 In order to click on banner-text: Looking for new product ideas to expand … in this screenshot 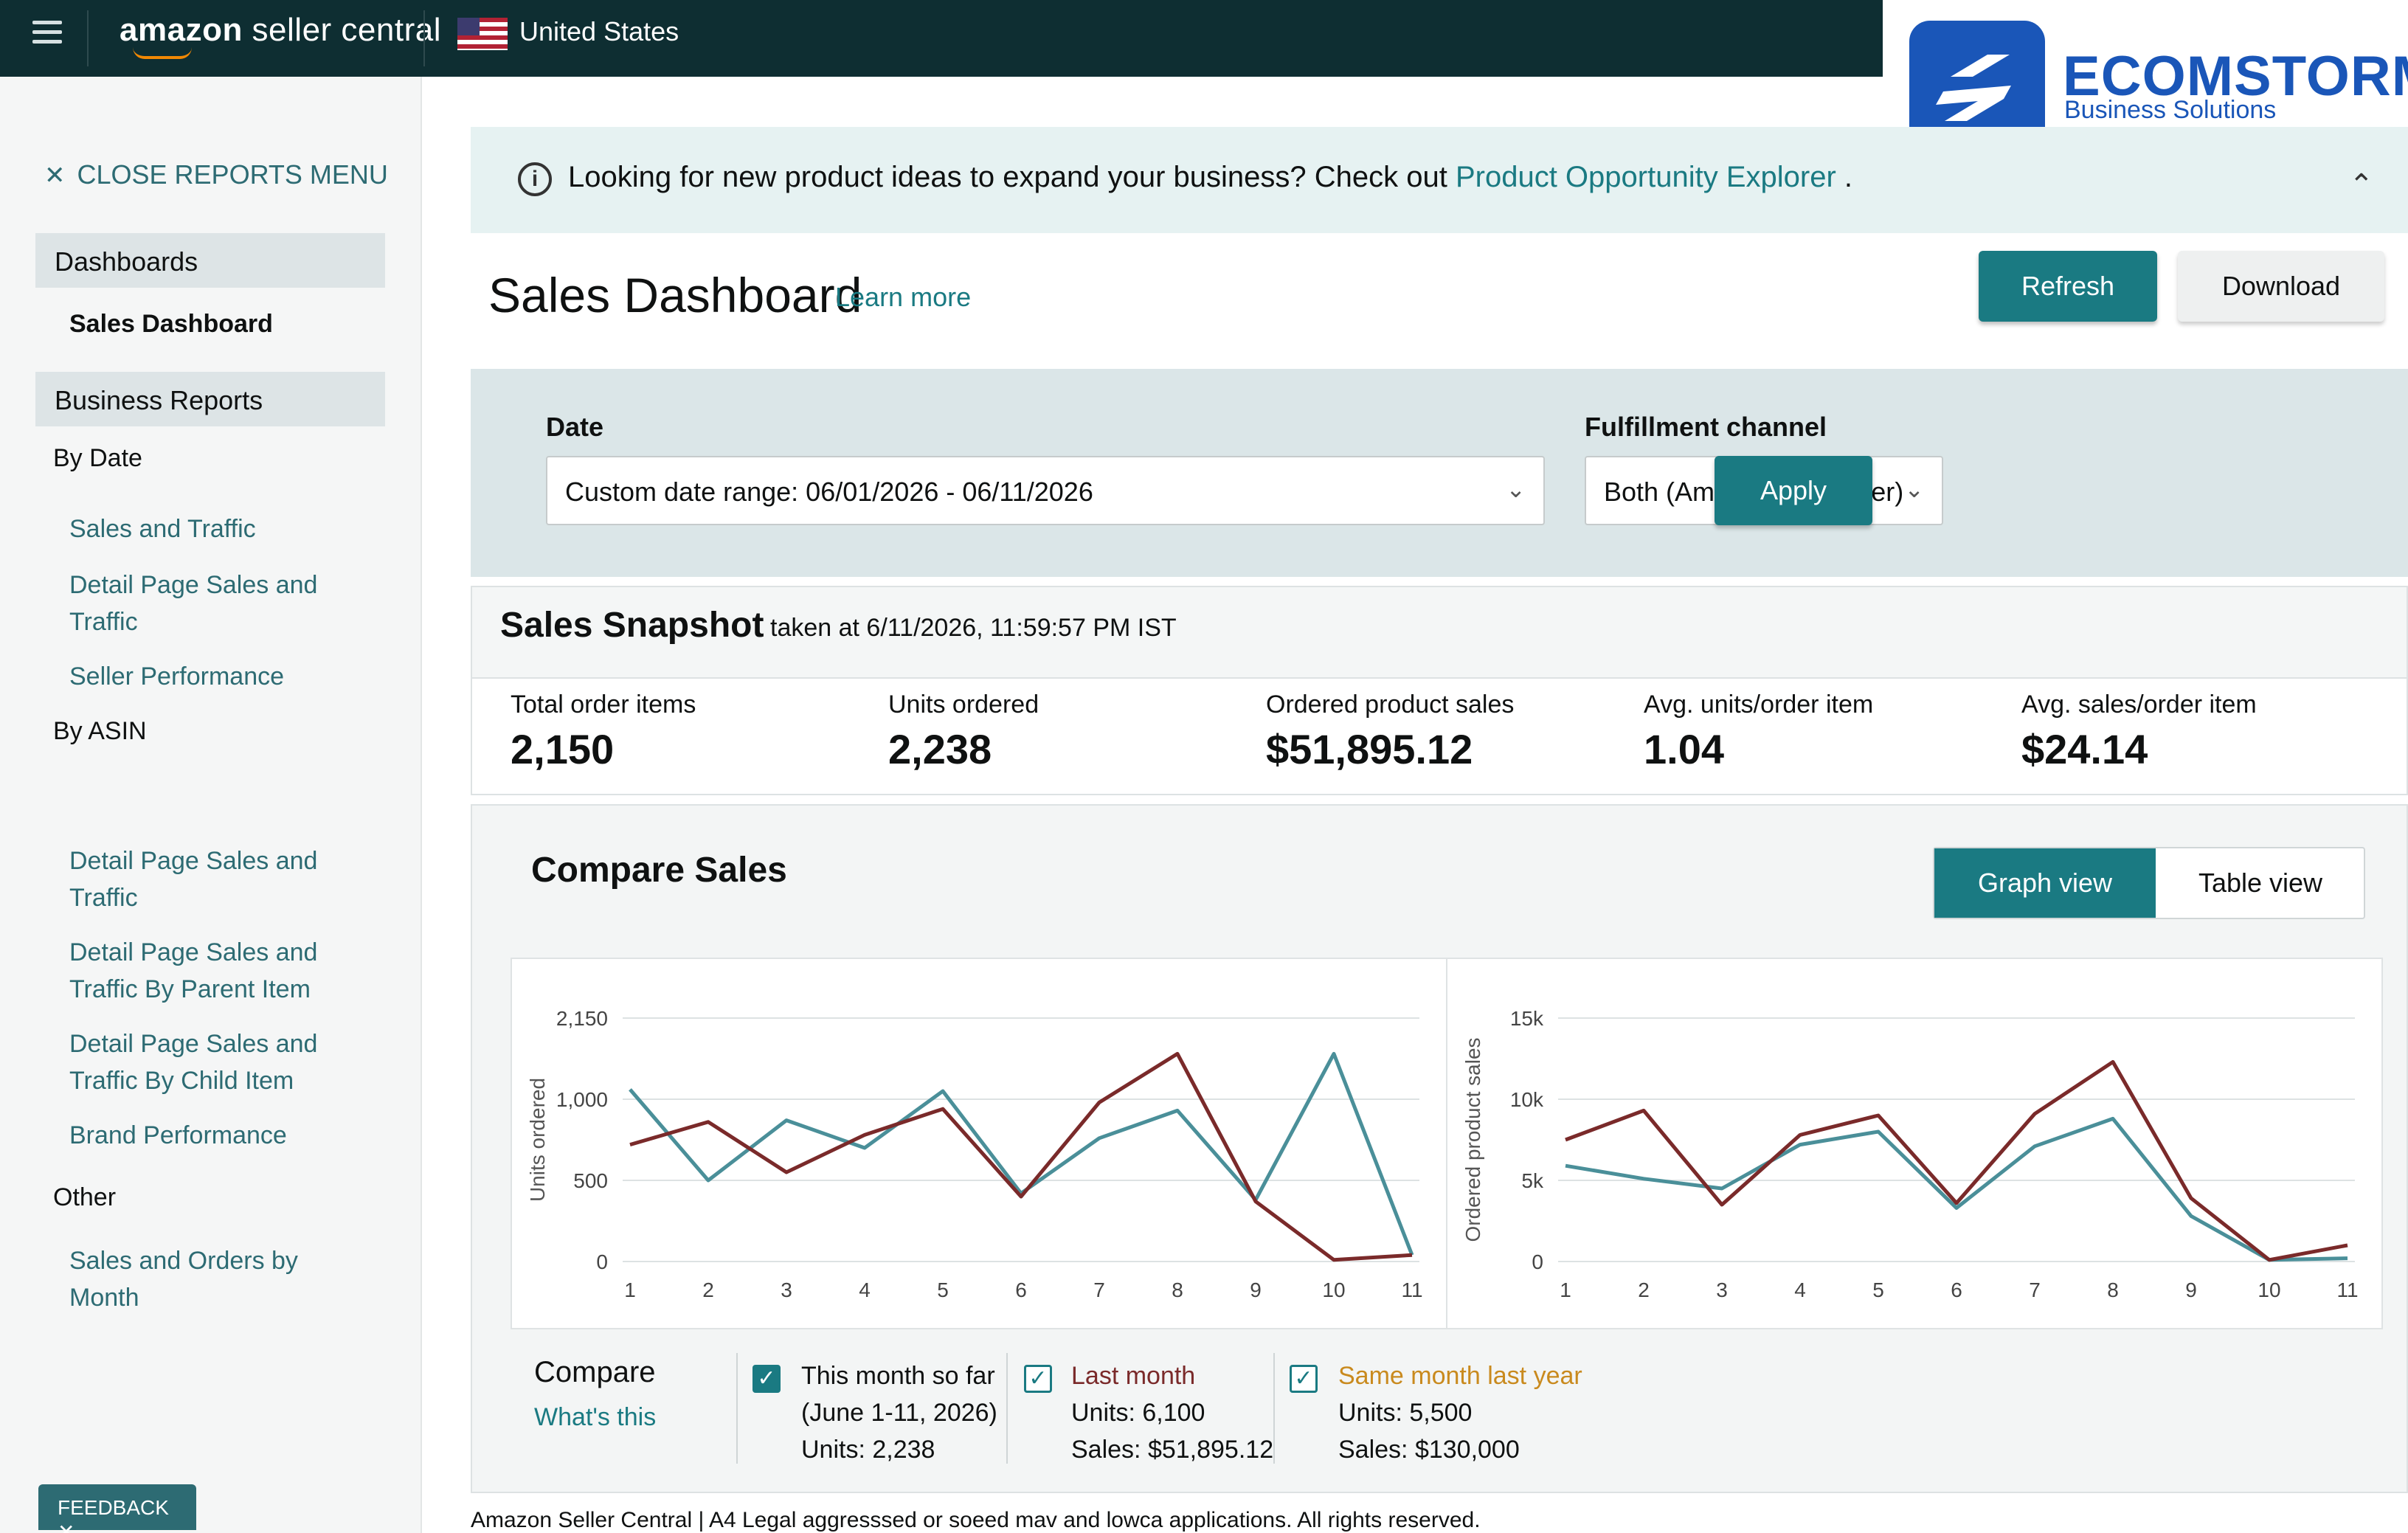, I will do `click(1210, 177)`.